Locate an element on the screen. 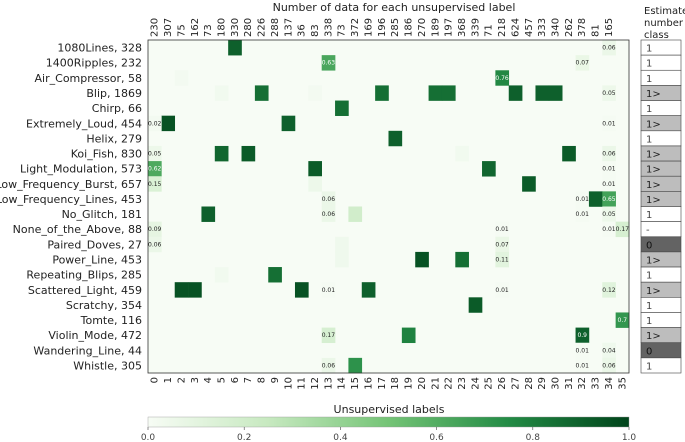 This screenshot has width=685, height=442. x-tick-label: 30 is located at coordinates (556, 383).